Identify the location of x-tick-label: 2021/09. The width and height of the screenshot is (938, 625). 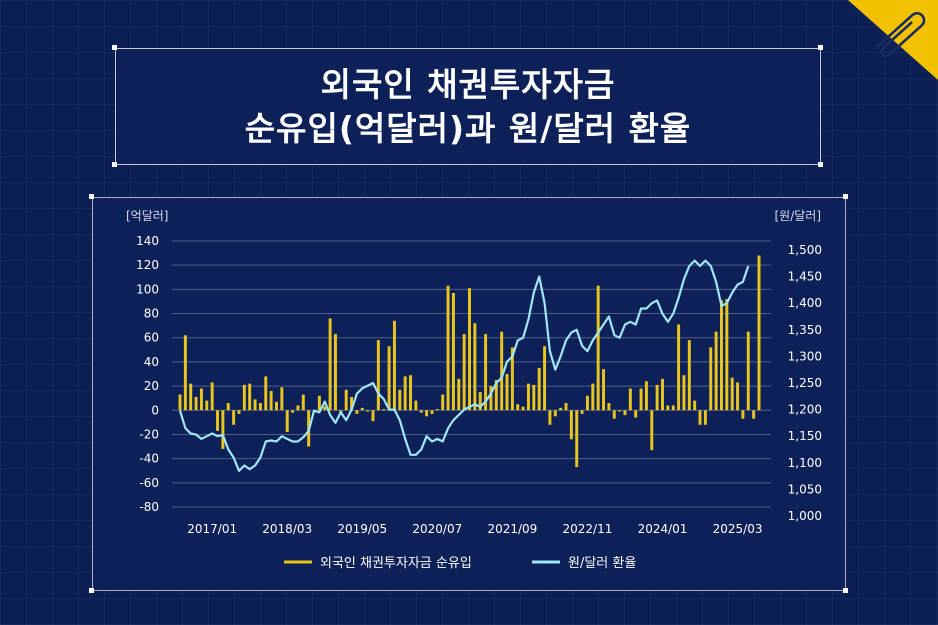
(512, 529).